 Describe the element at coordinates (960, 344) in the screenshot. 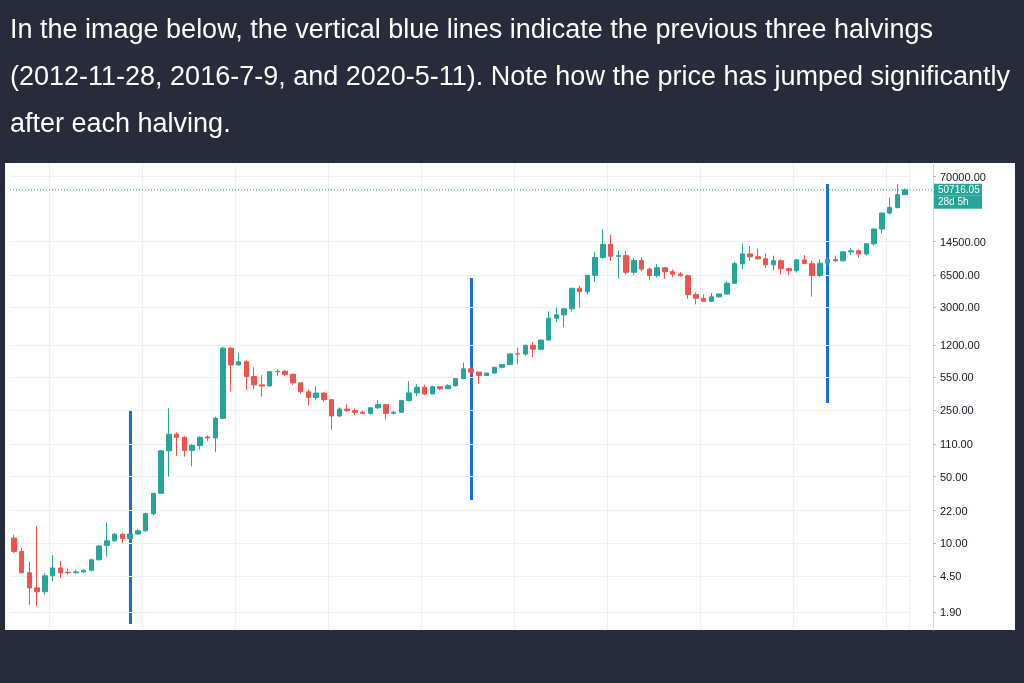

I see `y-tick-label: 1200.00` at that location.